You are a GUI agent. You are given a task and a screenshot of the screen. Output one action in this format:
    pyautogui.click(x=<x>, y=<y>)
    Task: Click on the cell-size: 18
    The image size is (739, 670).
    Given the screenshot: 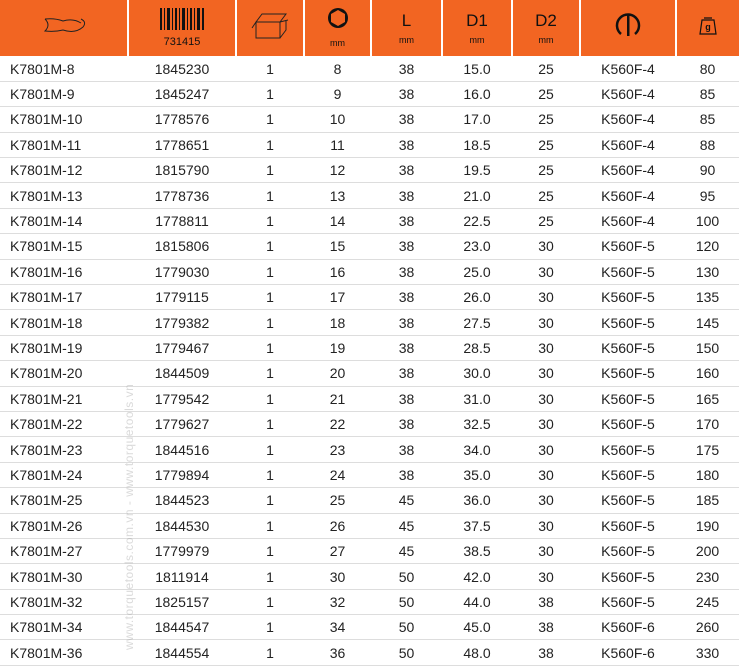 What is the action you would take?
    pyautogui.click(x=337, y=322)
    